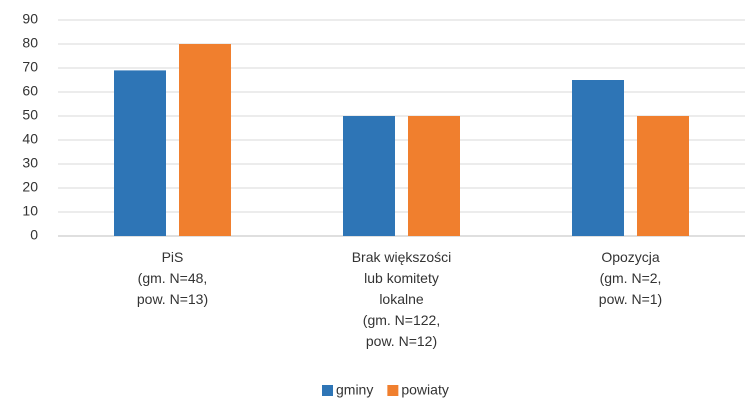 The width and height of the screenshot is (754, 401). Describe the element at coordinates (30, 187) in the screenshot. I see `y-tick-label: 20` at that location.